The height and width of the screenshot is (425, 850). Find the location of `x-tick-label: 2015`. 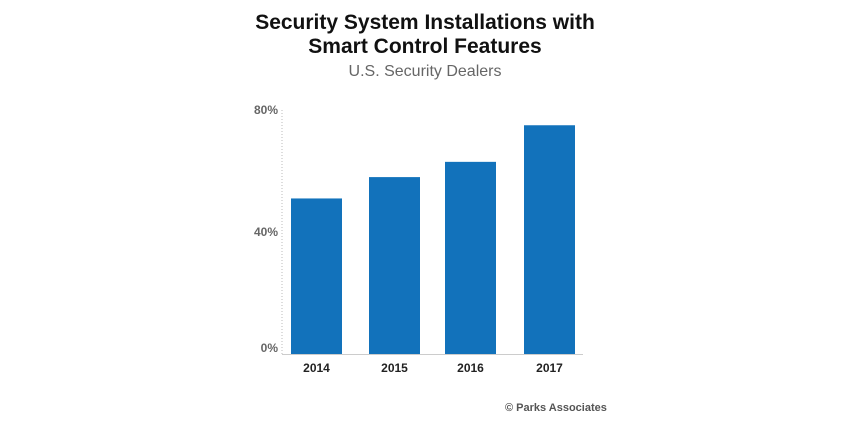

x-tick-label: 2015 is located at coordinates (394, 368).